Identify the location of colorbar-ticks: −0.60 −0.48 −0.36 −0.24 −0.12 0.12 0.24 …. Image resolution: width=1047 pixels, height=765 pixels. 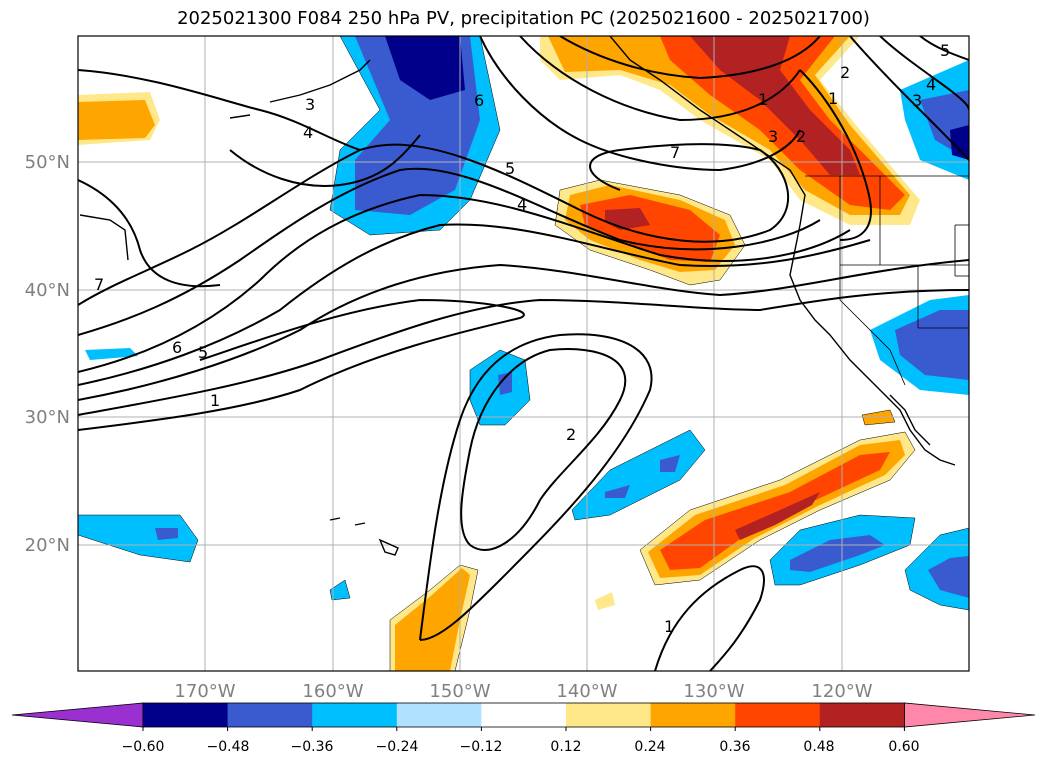
(521, 747).